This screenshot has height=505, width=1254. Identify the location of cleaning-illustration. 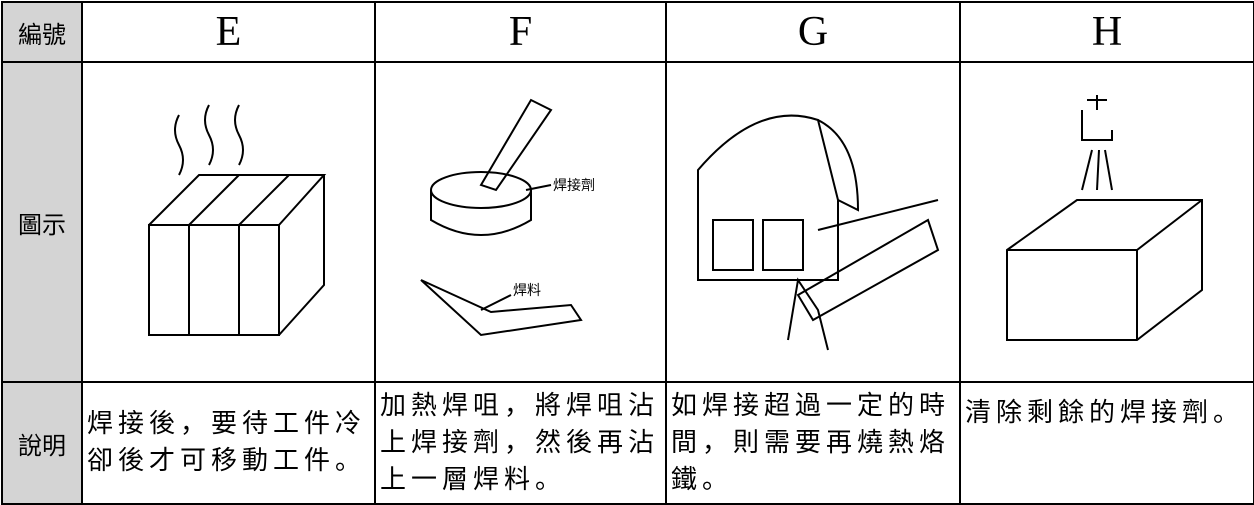
(1104, 218).